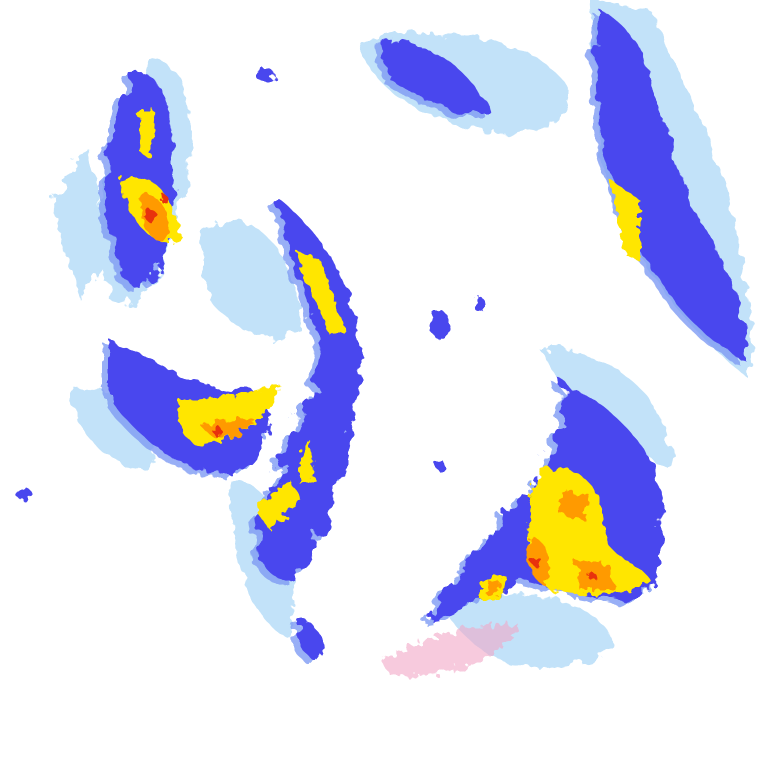  What do you see at coordinates (450, 650) in the screenshot?
I see `echo-clutter` at bounding box center [450, 650].